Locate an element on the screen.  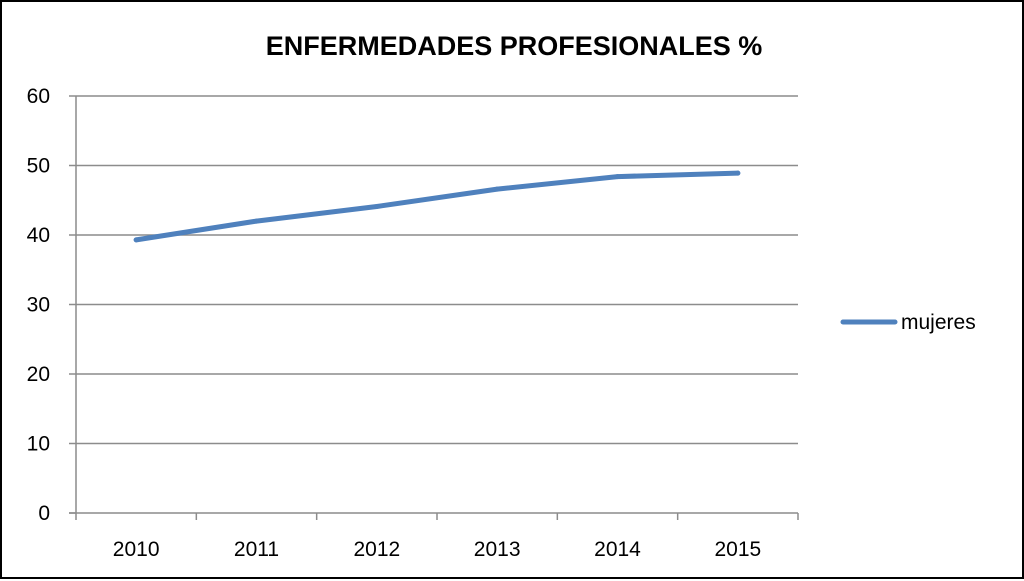
y-tick-label: 60 is located at coordinates (38, 96).